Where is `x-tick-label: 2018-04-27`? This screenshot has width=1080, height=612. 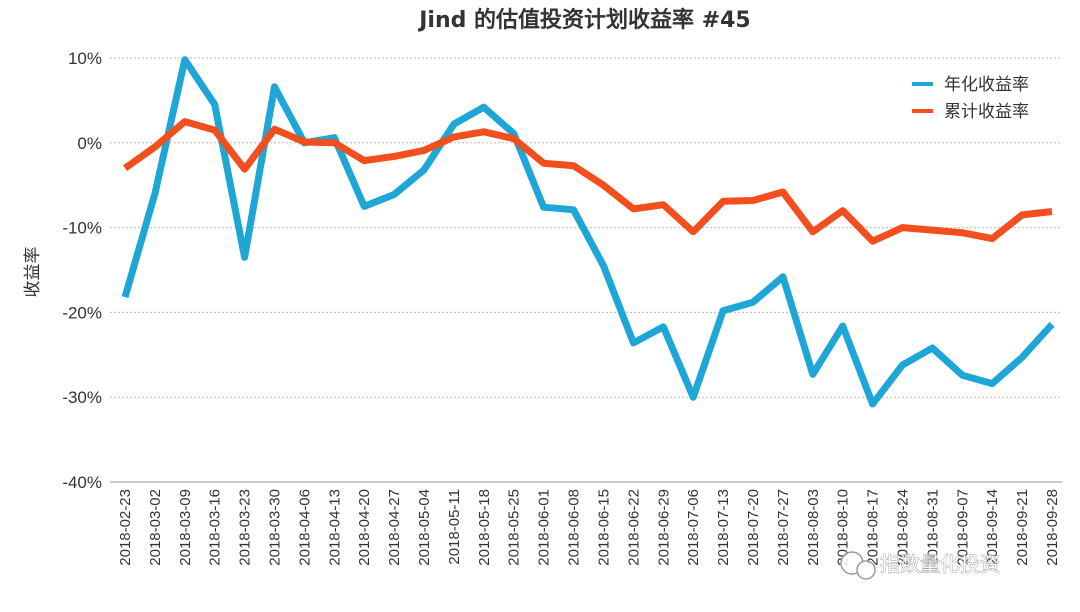 x-tick-label: 2018-04-27 is located at coordinates (394, 527).